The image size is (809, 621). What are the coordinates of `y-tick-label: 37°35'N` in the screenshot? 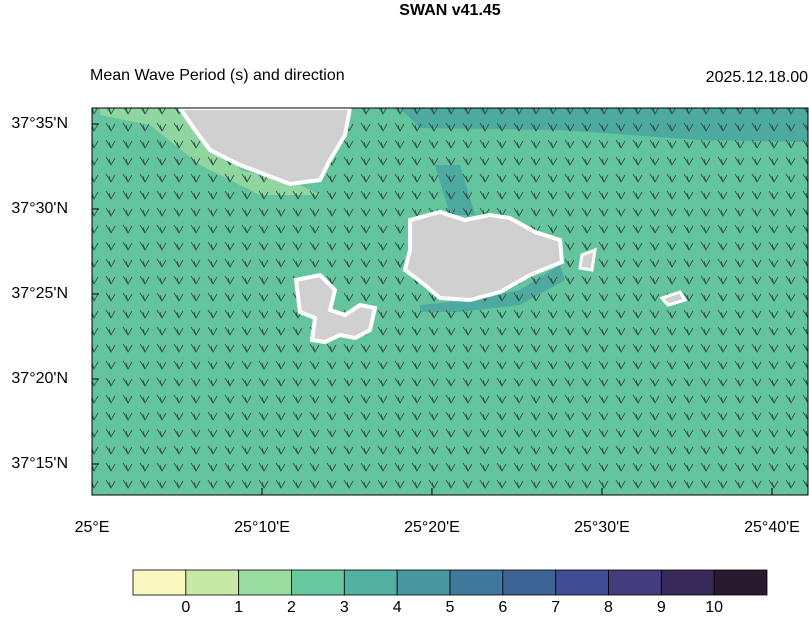 It's located at (39, 123).